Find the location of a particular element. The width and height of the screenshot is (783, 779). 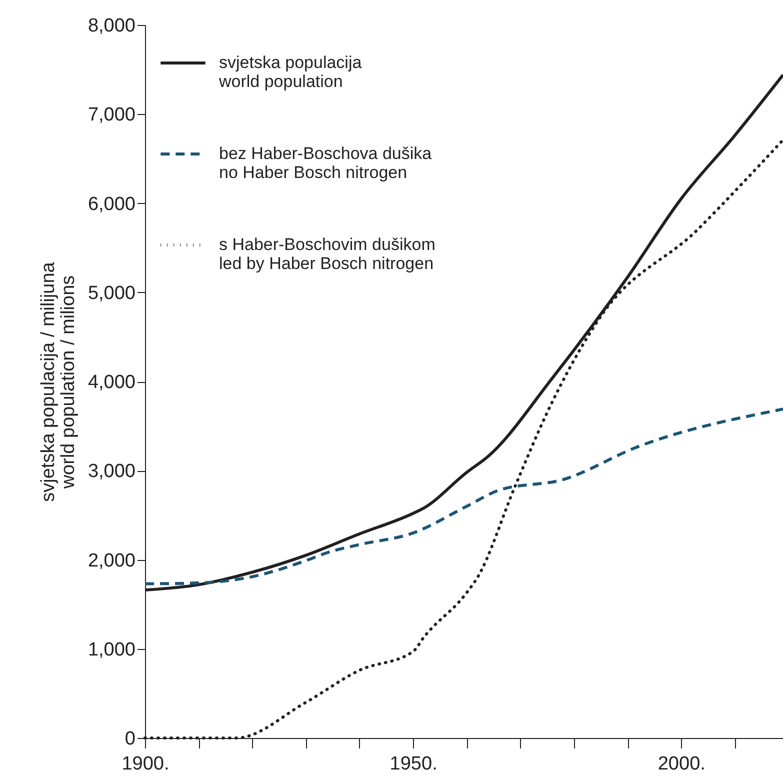

y-tick-label: 4,000 is located at coordinates (112, 382).